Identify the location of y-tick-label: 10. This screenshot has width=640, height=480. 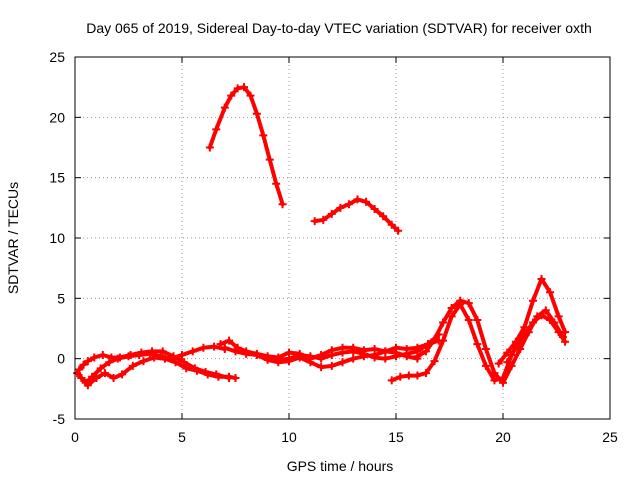
(57, 238).